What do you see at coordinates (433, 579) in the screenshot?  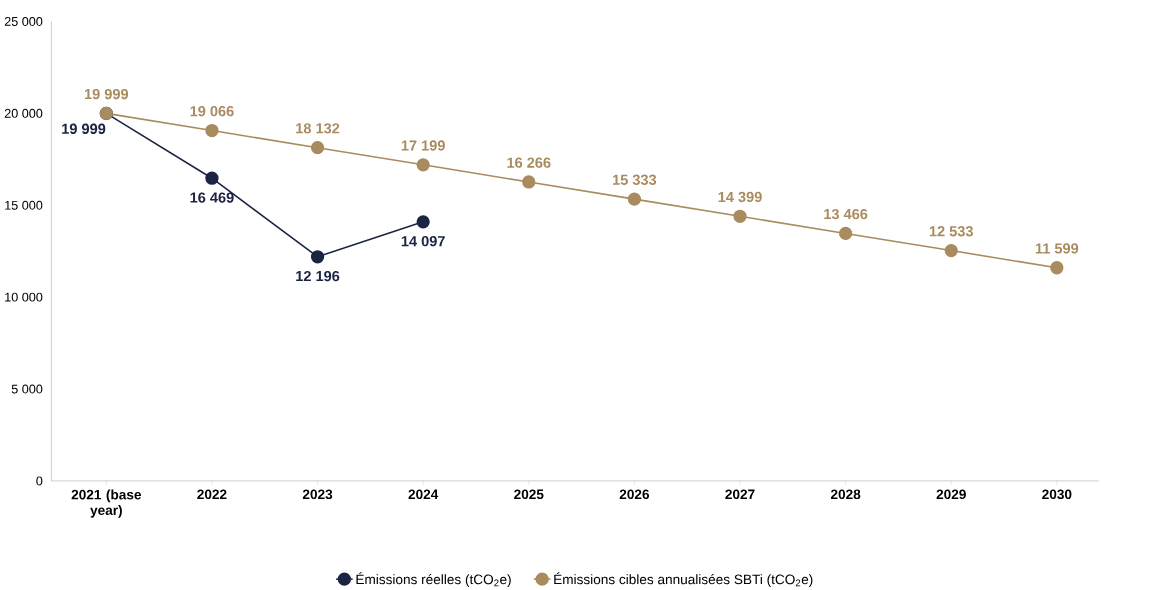 I see `legend-label: Émissions réelles (tCO$_{2}$e)` at bounding box center [433, 579].